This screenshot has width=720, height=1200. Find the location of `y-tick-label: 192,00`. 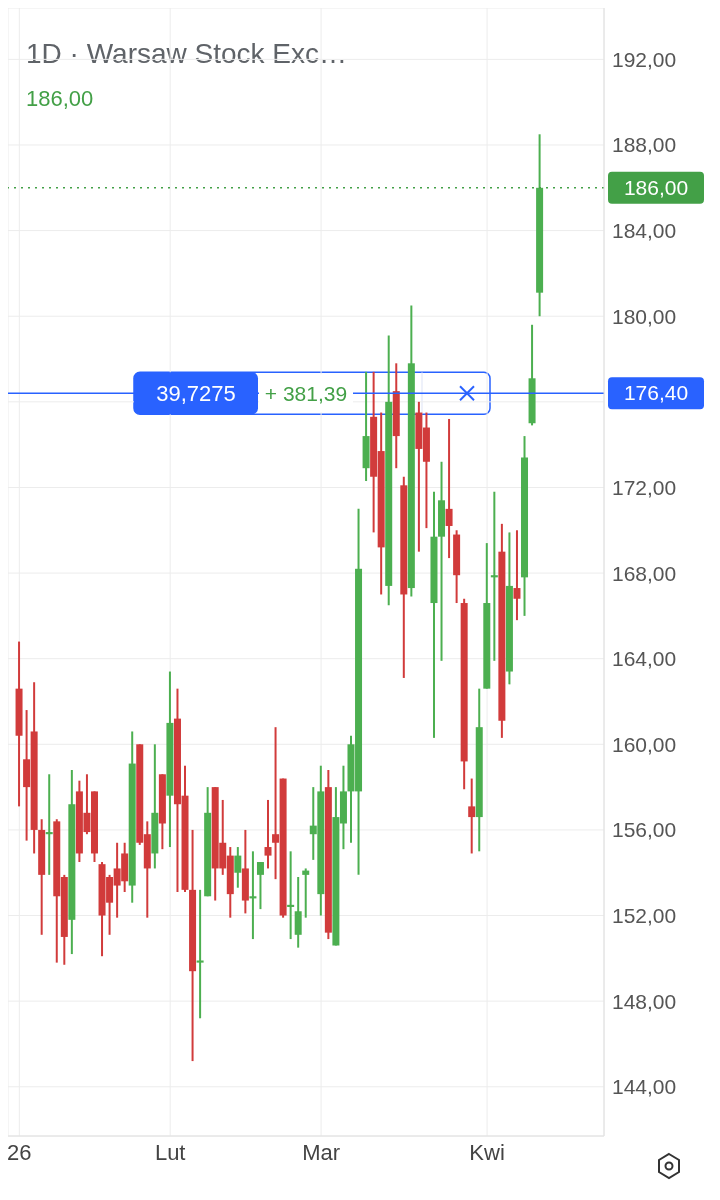

y-tick-label: 192,00 is located at coordinates (644, 59).